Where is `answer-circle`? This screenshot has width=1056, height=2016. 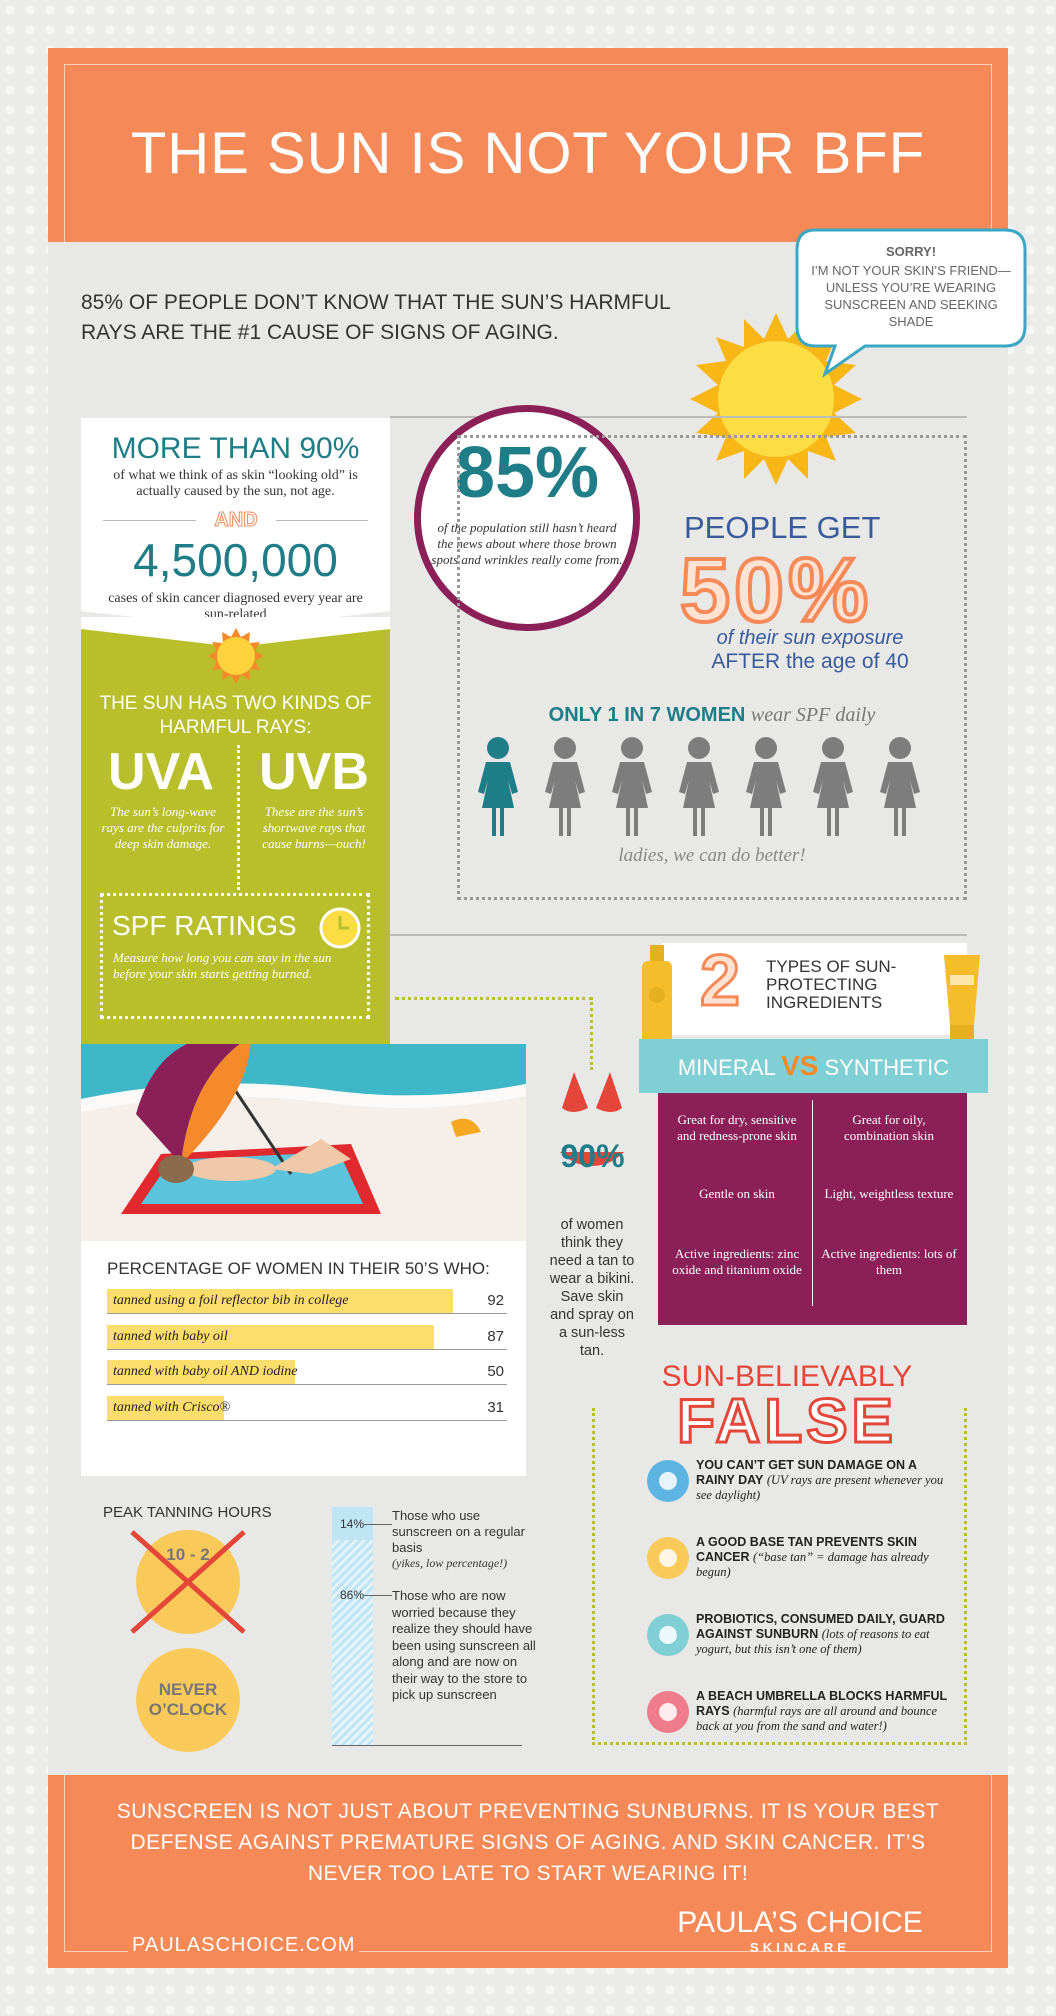
answer-circle is located at coordinates (188, 1700).